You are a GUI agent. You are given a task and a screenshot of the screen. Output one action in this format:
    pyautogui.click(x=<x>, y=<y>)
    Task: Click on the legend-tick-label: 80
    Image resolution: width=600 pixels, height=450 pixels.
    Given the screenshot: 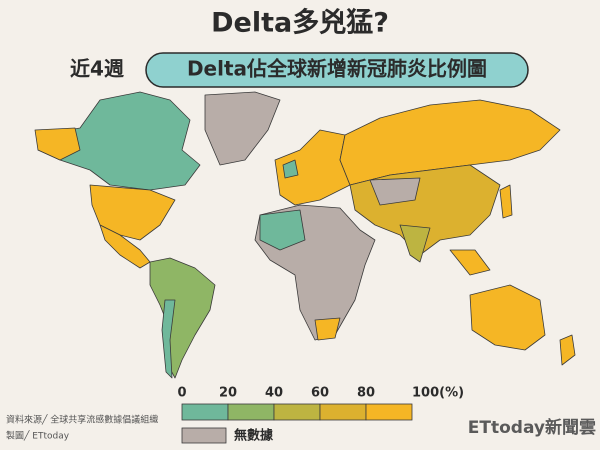 What is the action you would take?
    pyautogui.click(x=366, y=393)
    